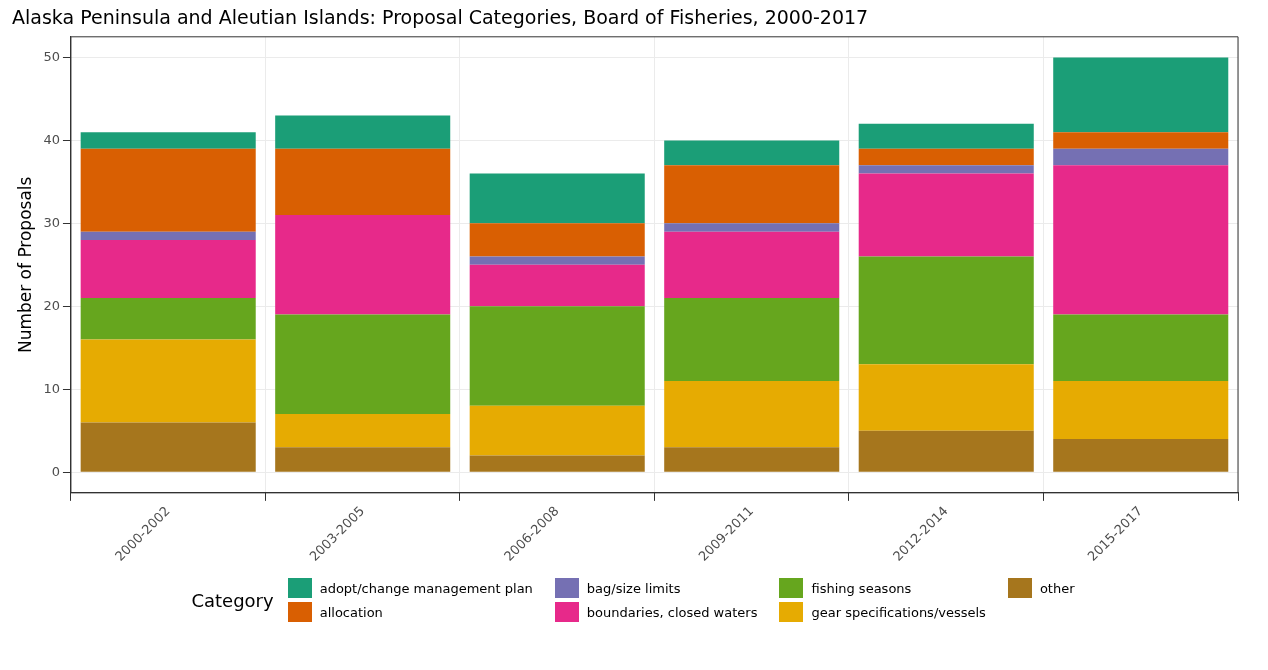 The height and width of the screenshot is (670, 1268). What do you see at coordinates (1057, 588) in the screenshot?
I see `legend-label: other` at bounding box center [1057, 588].